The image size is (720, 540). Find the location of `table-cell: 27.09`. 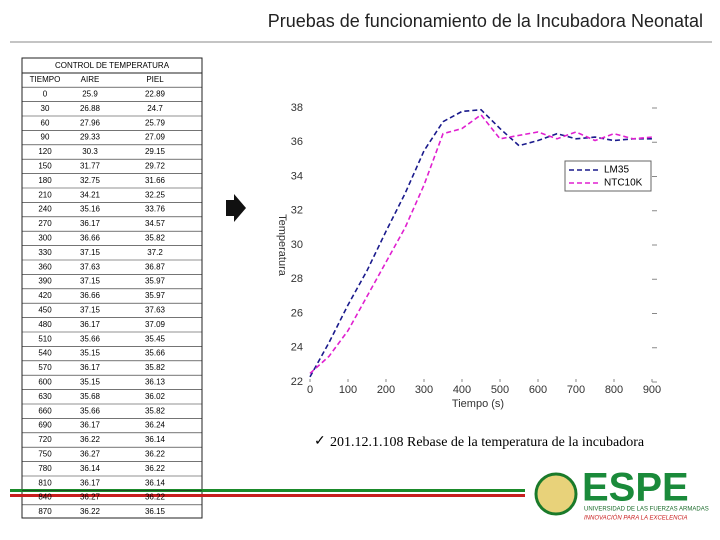

table-cell: 27.09 is located at coordinates (155, 137).